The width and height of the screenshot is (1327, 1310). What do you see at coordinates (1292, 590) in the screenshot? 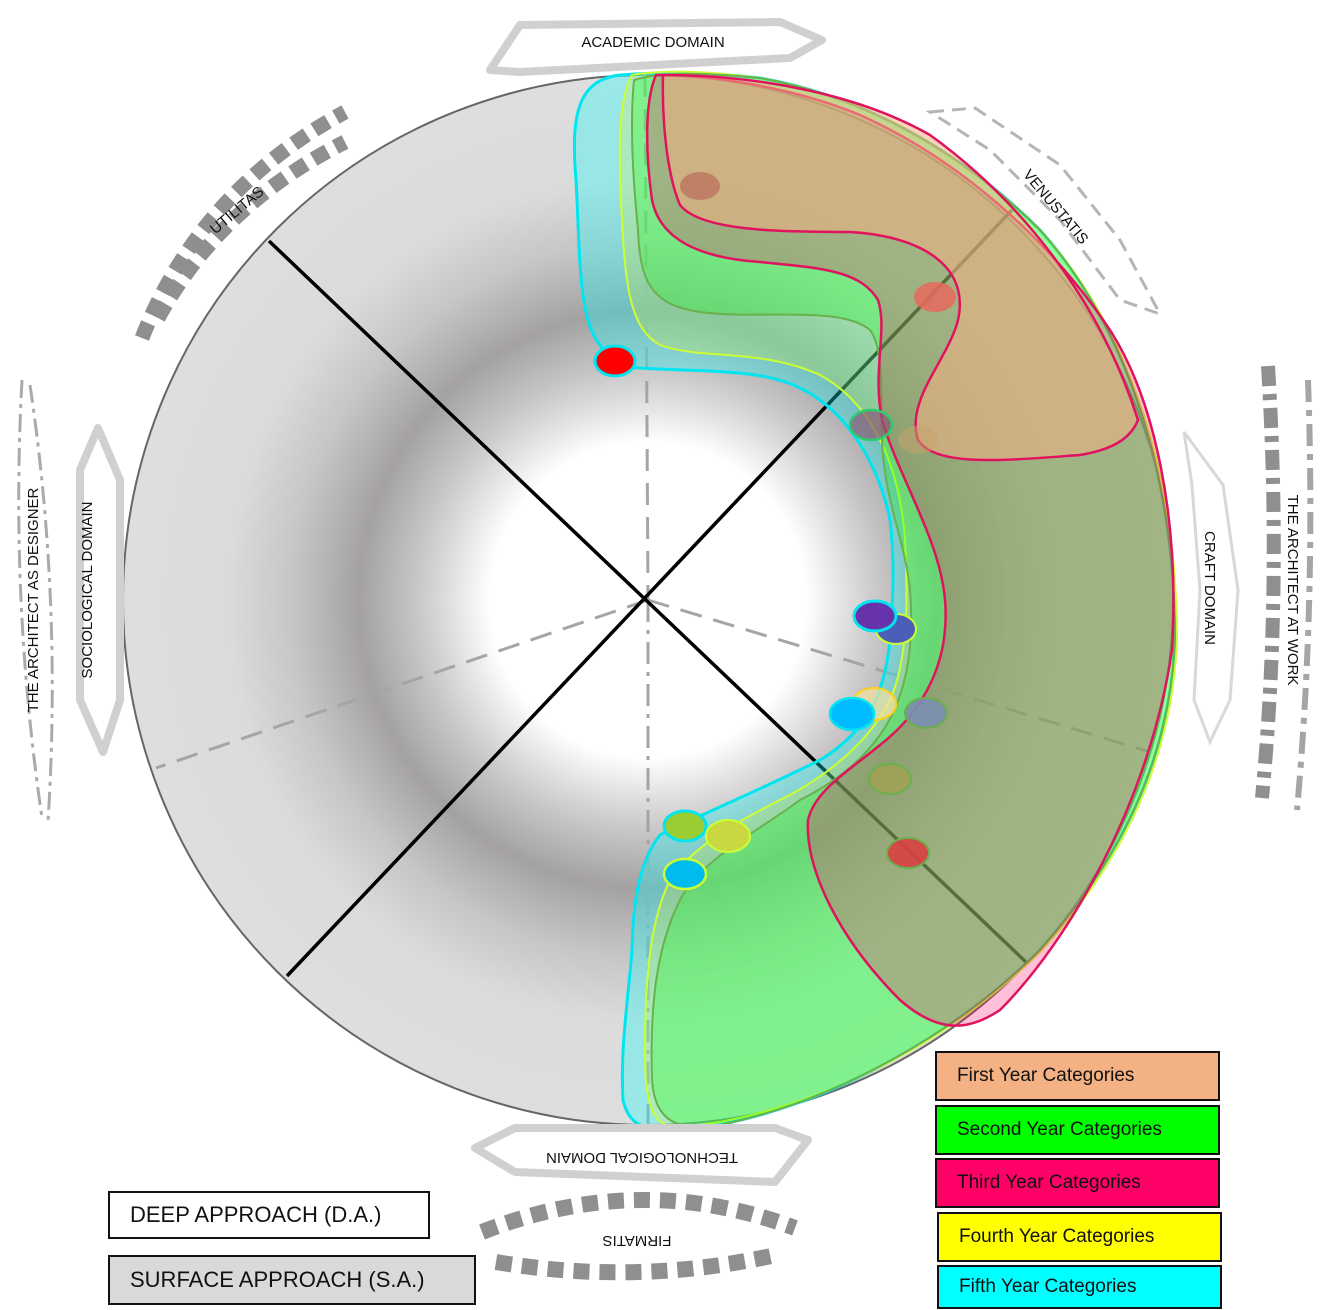
I see `architect-at-work-label: THE ARCHITECT AT WORK` at bounding box center [1292, 590].